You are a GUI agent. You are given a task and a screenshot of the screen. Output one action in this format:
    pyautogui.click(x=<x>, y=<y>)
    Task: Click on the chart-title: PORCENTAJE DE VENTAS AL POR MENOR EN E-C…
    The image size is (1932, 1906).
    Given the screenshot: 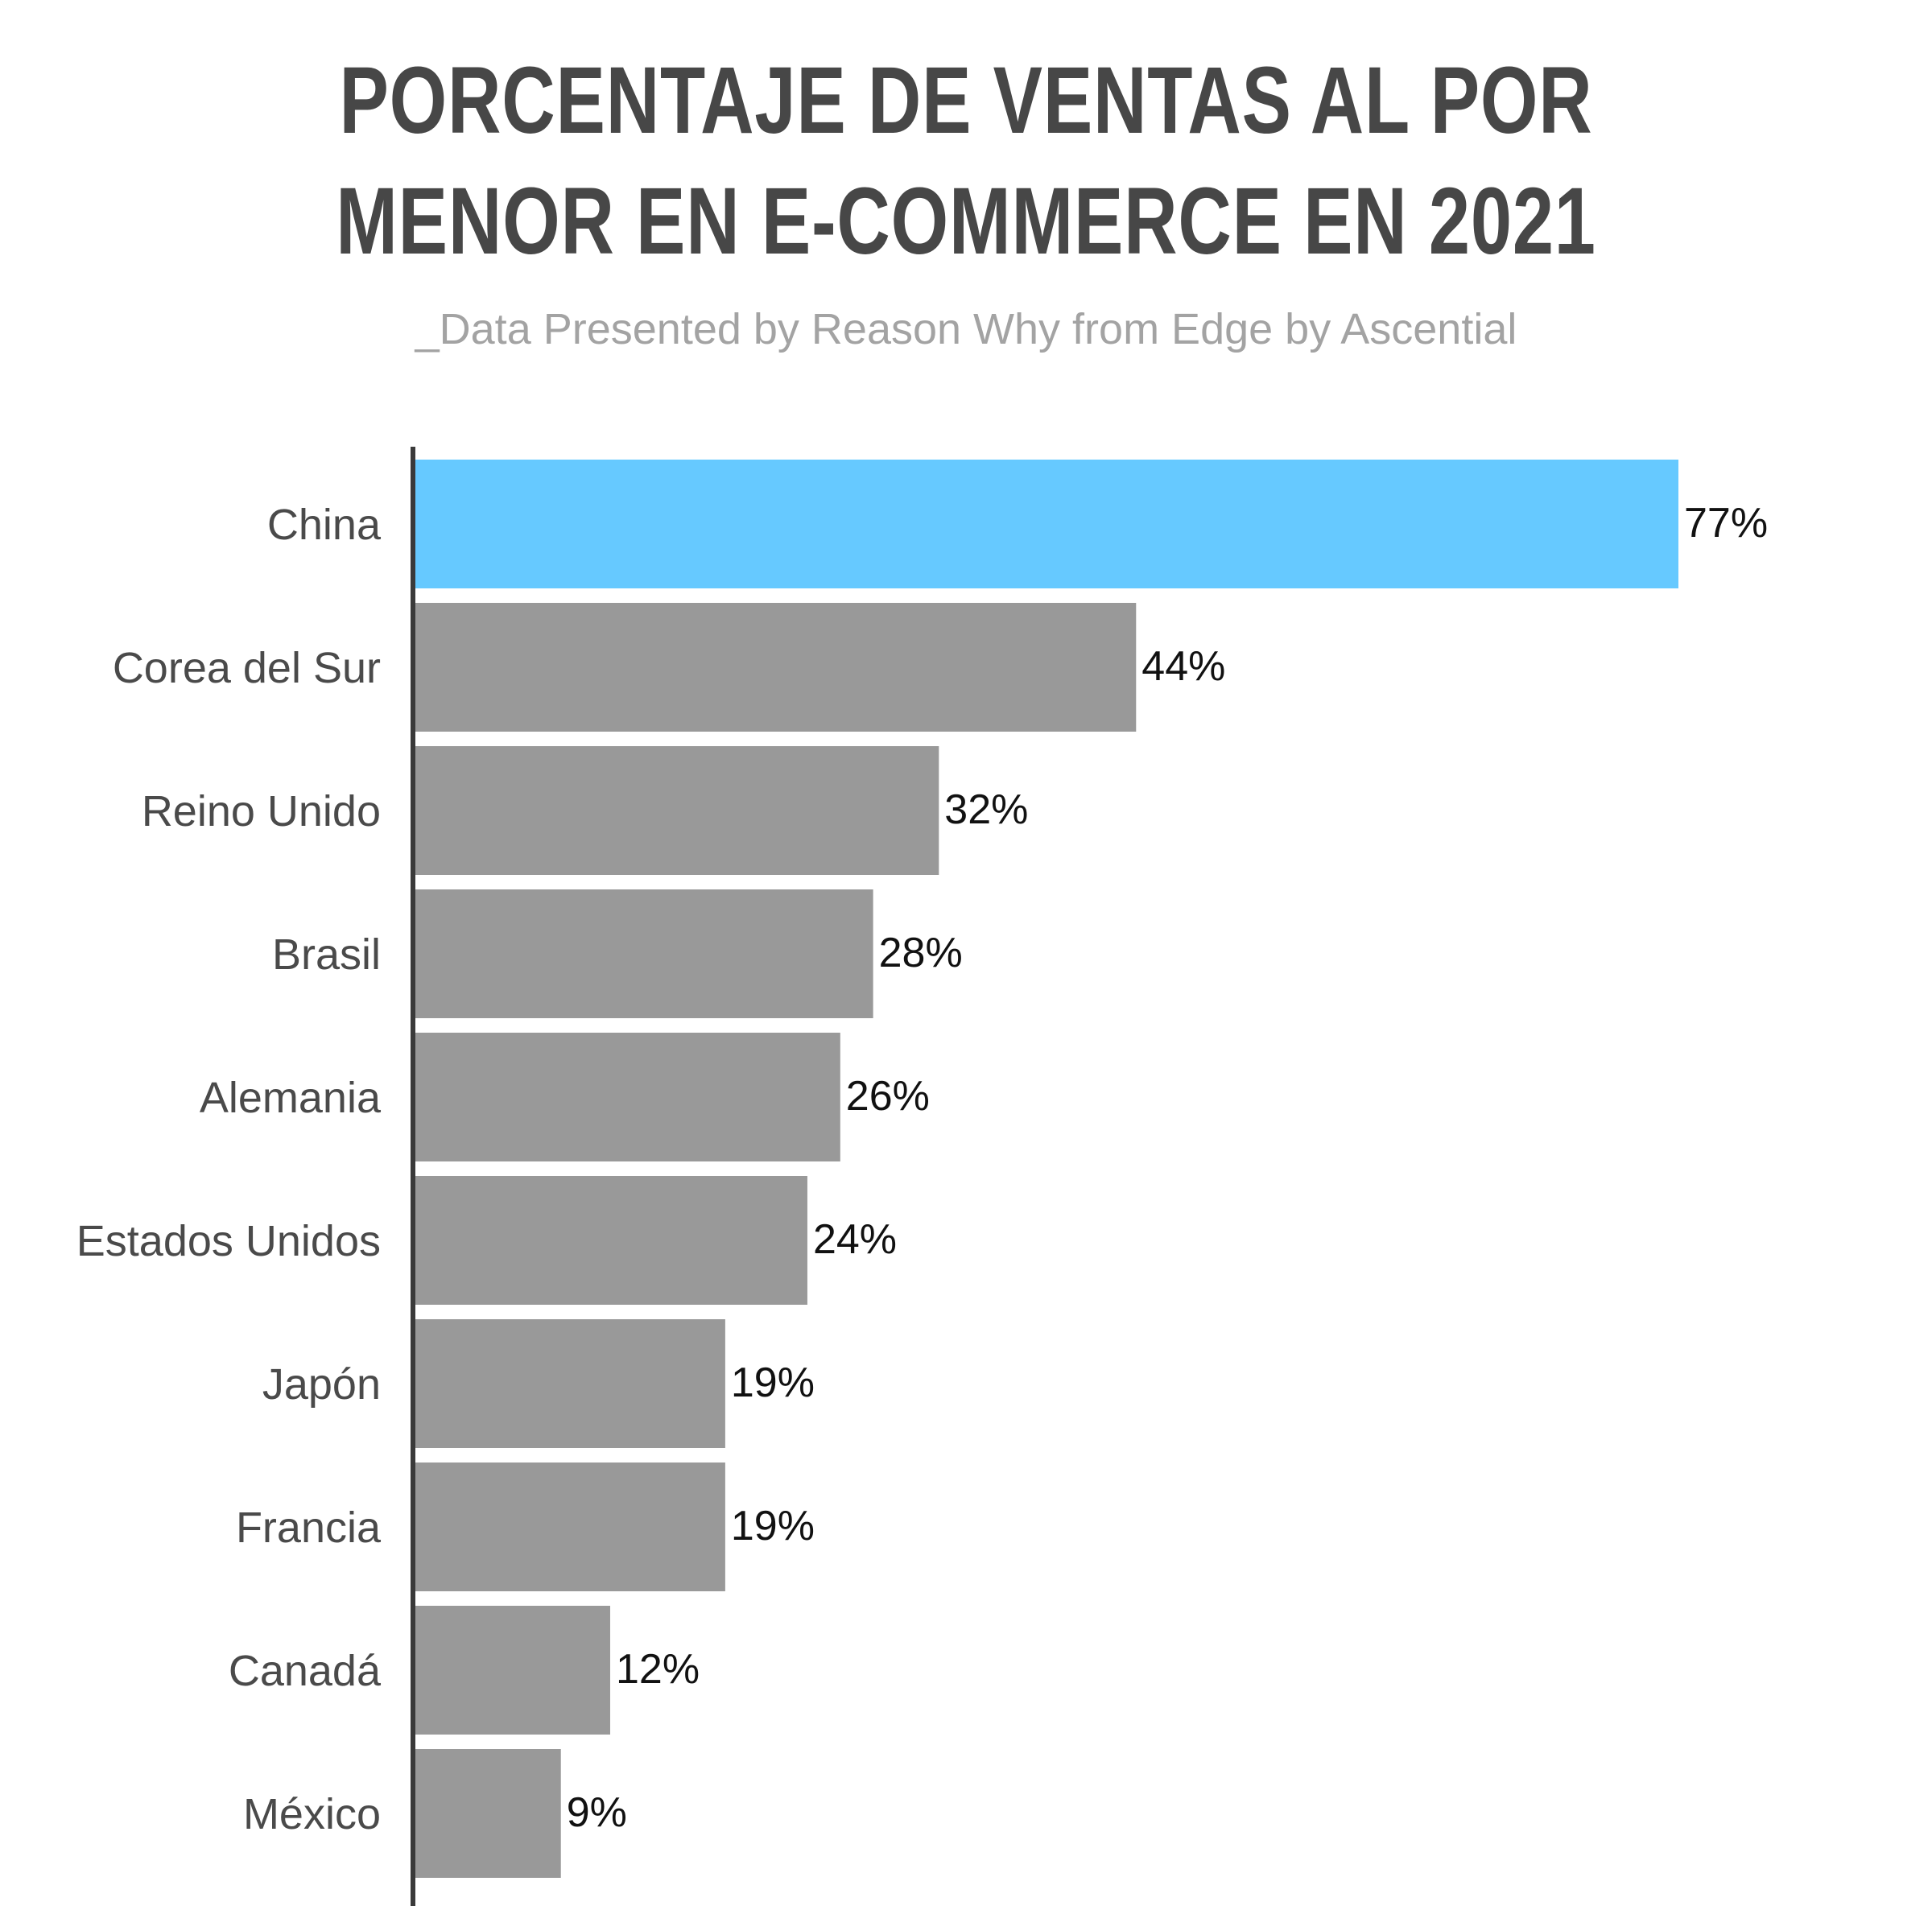 What is the action you would take?
    pyautogui.click(x=966, y=161)
    